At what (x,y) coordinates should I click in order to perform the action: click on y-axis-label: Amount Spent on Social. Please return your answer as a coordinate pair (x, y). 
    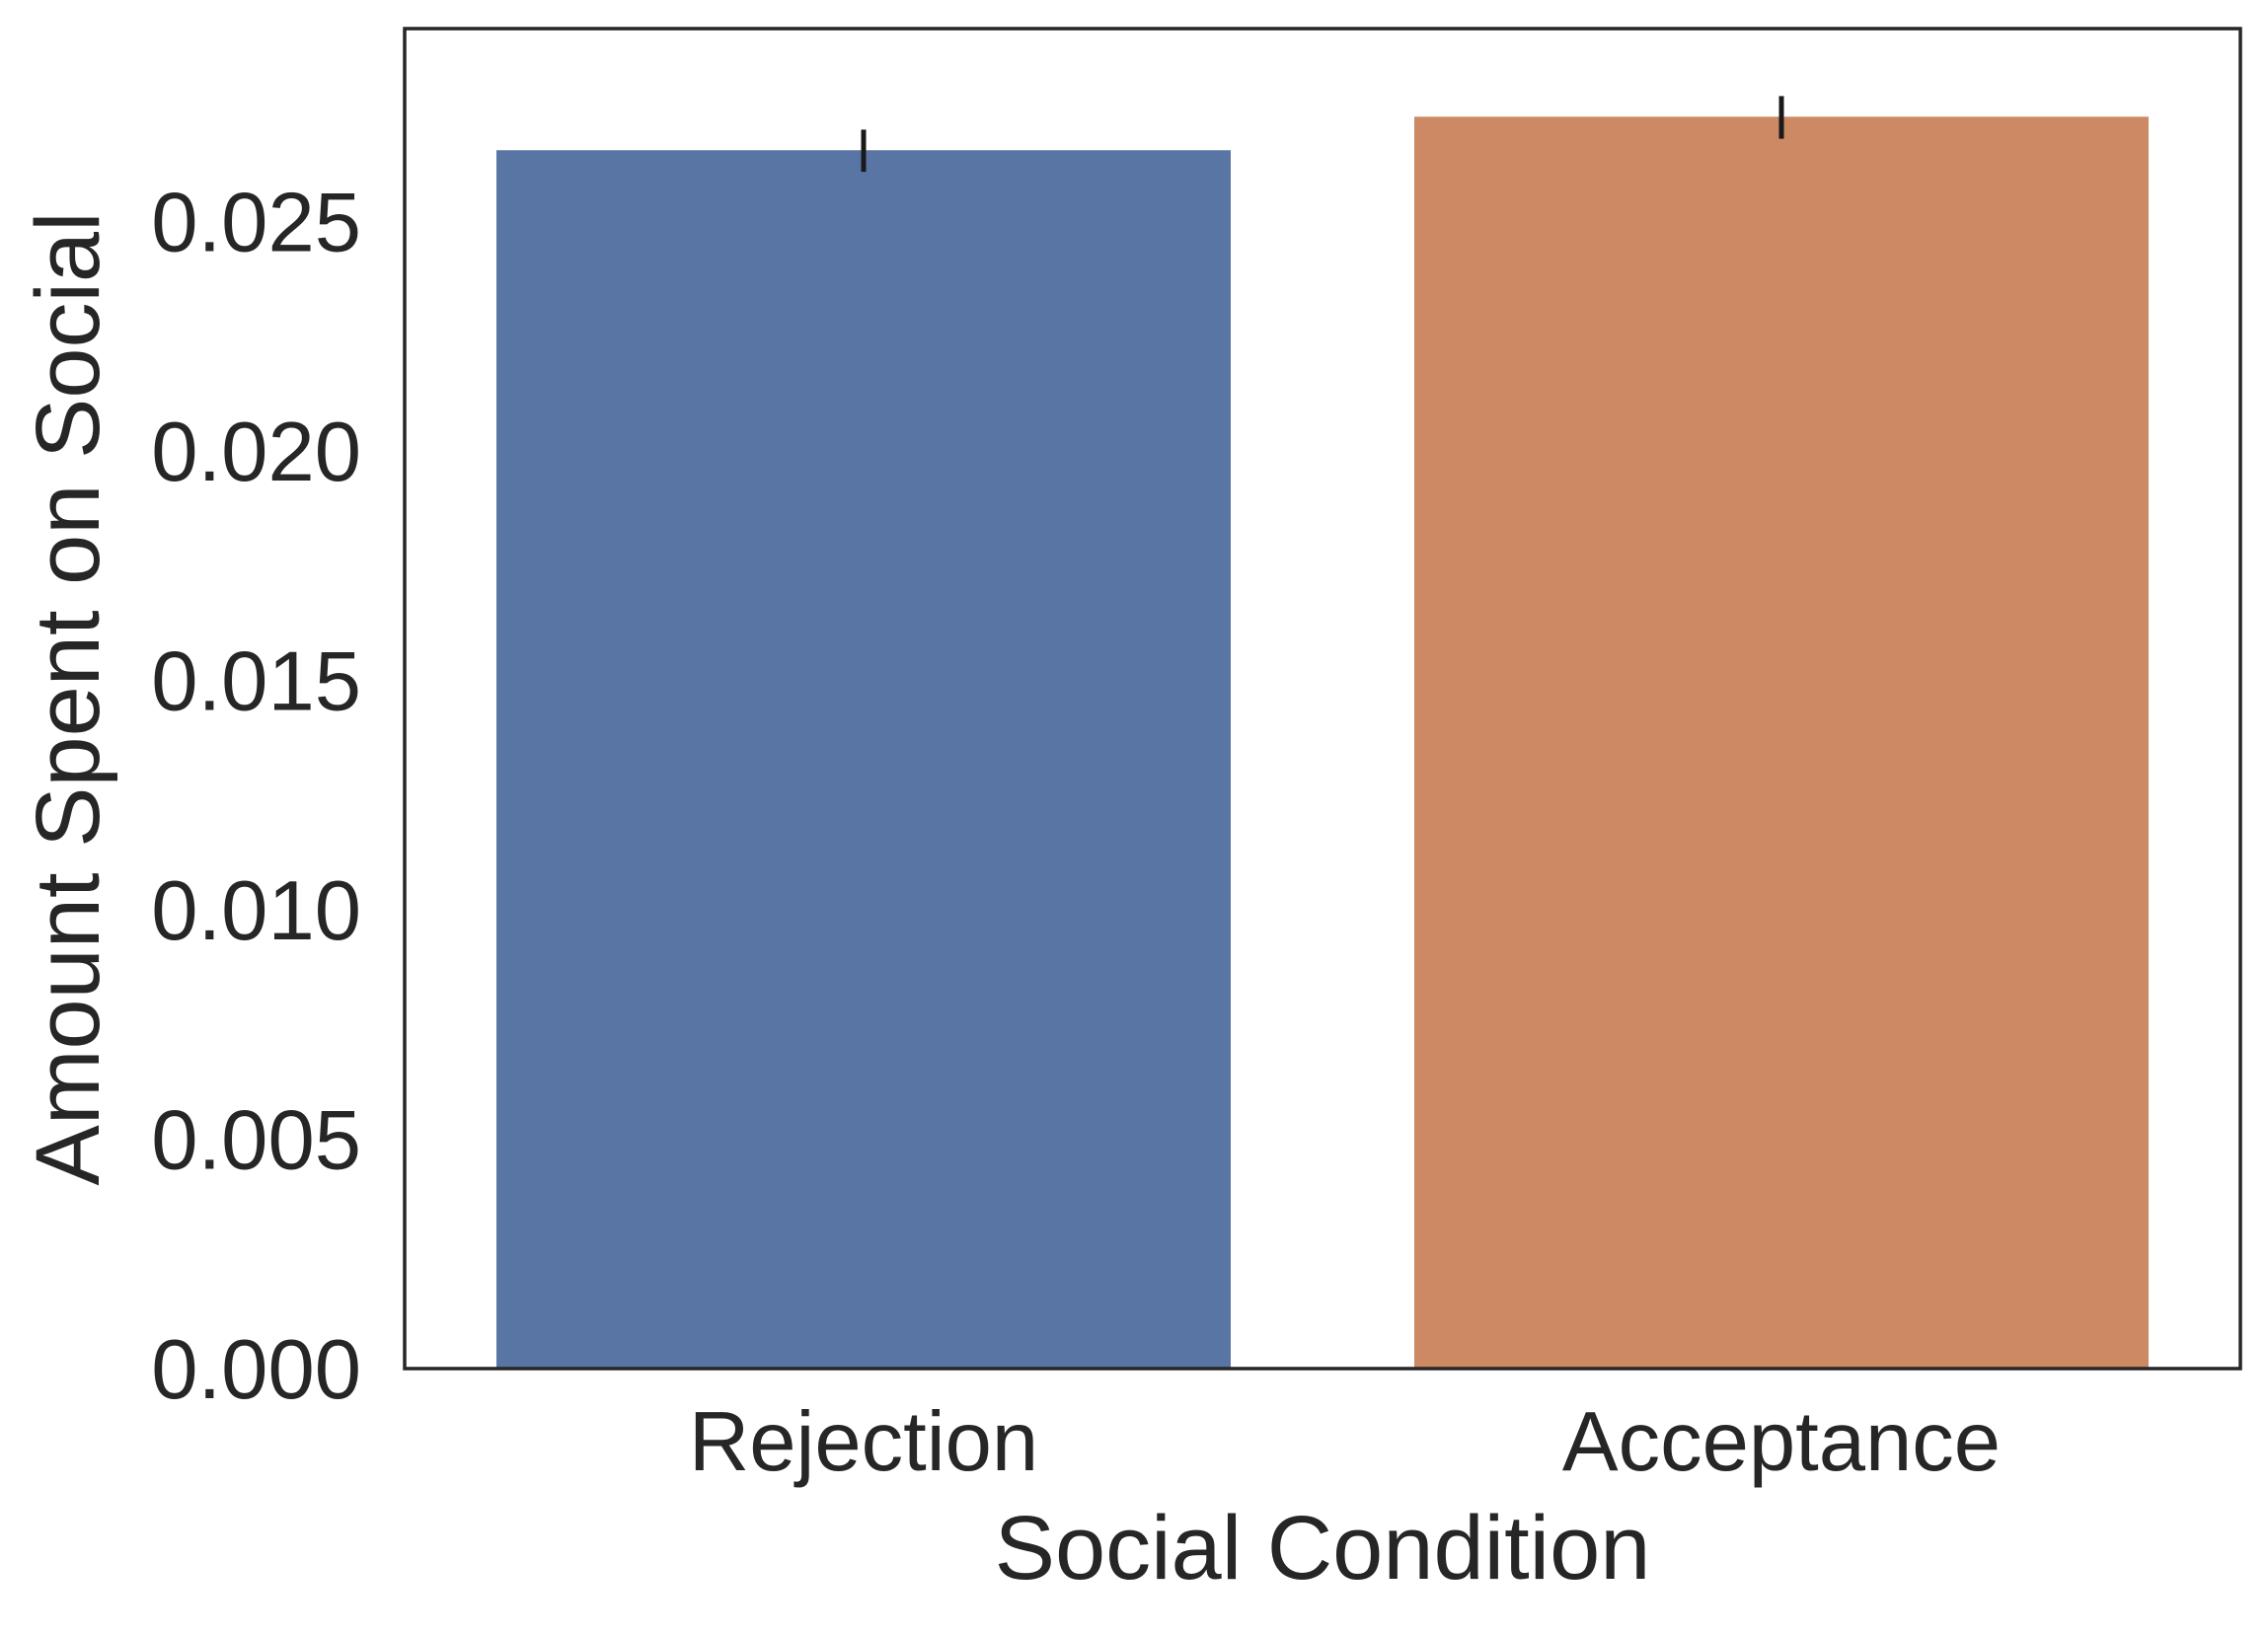
    Looking at the image, I should click on (68, 698).